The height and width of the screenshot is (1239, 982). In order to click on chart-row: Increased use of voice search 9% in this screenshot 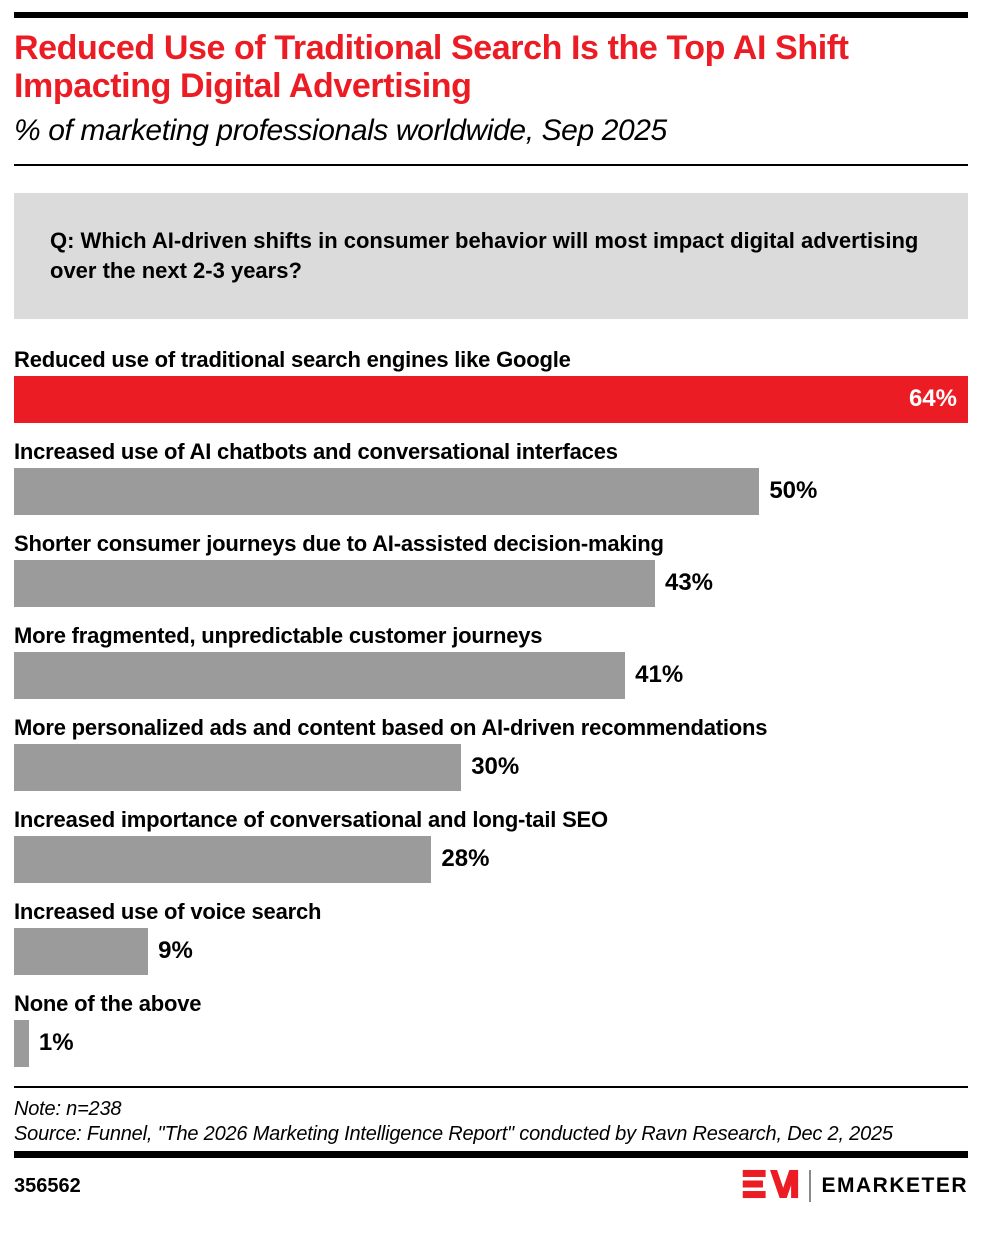, I will do `click(491, 936)`.